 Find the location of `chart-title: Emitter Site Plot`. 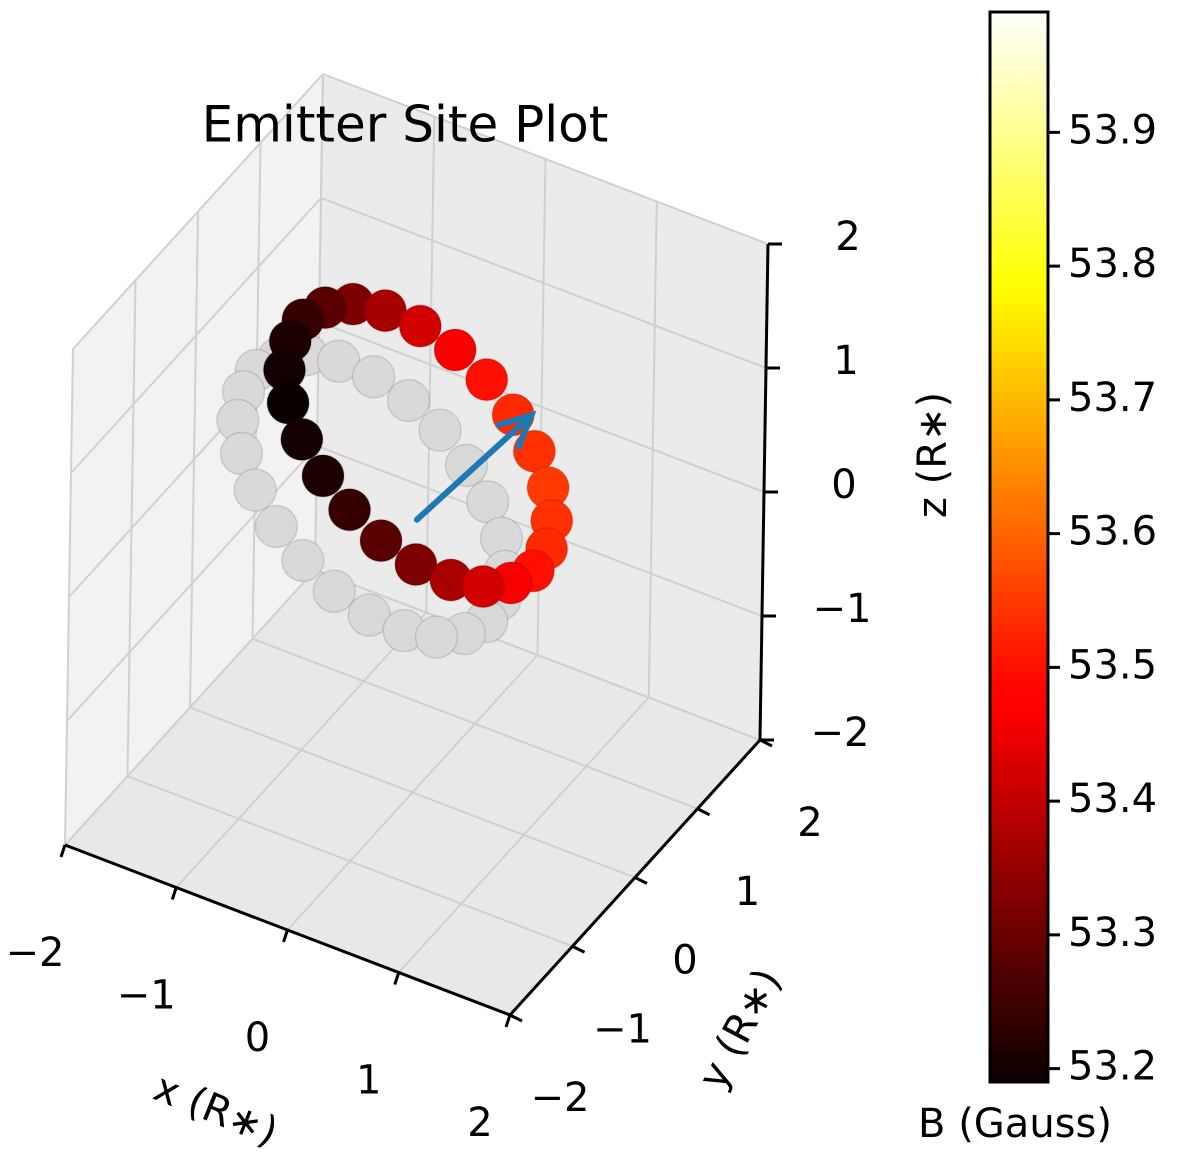

chart-title: Emitter Site Plot is located at coordinates (405, 125).